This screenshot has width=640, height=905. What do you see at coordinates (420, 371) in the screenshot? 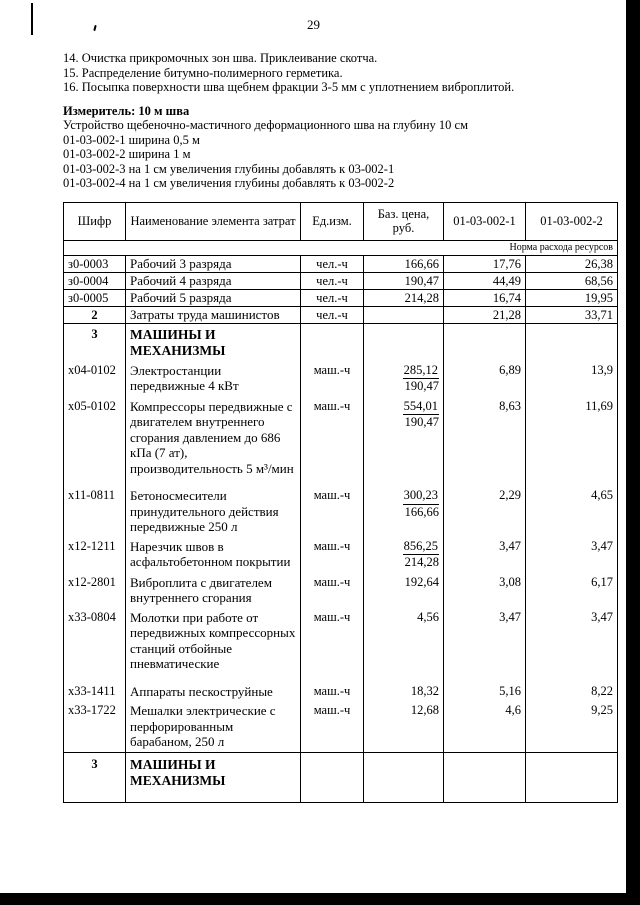
I see `price-numerator: 285,12` at bounding box center [420, 371].